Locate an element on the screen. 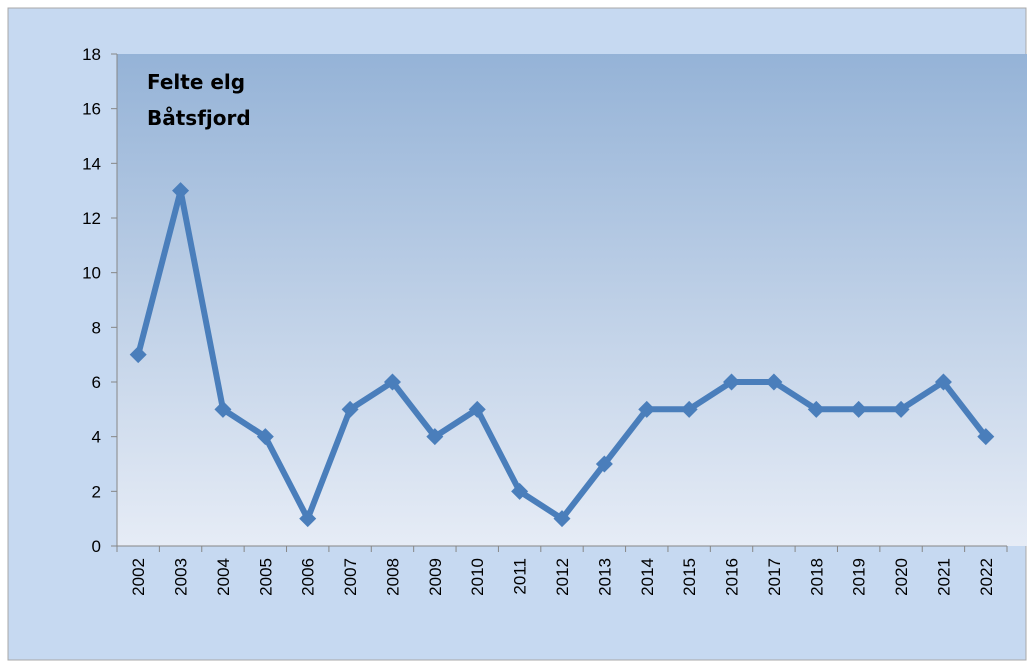  x-tick-label: 2003 is located at coordinates (181, 577).